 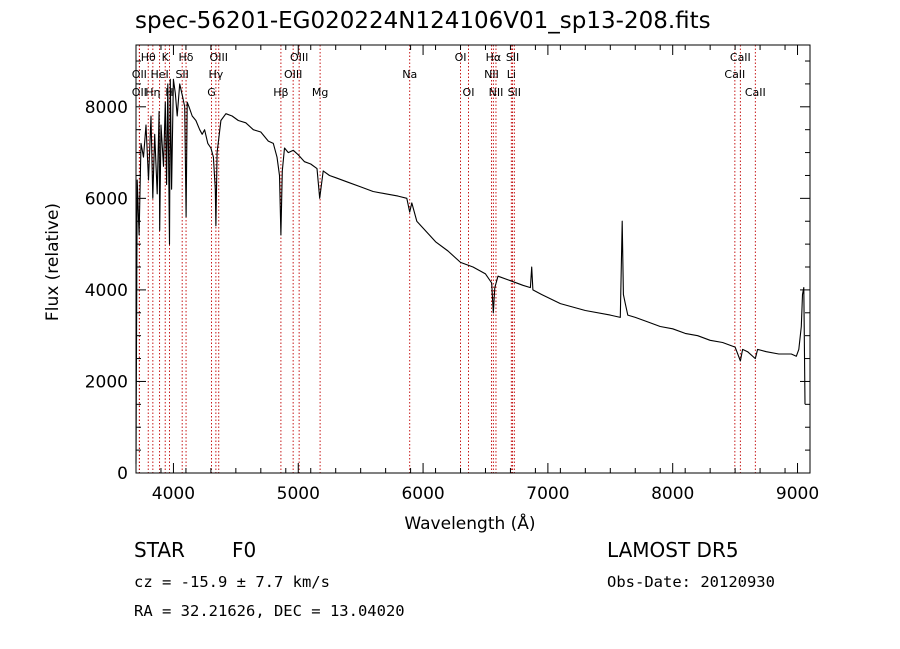 I want to click on x-tick-label: 4000, so click(x=173, y=494).